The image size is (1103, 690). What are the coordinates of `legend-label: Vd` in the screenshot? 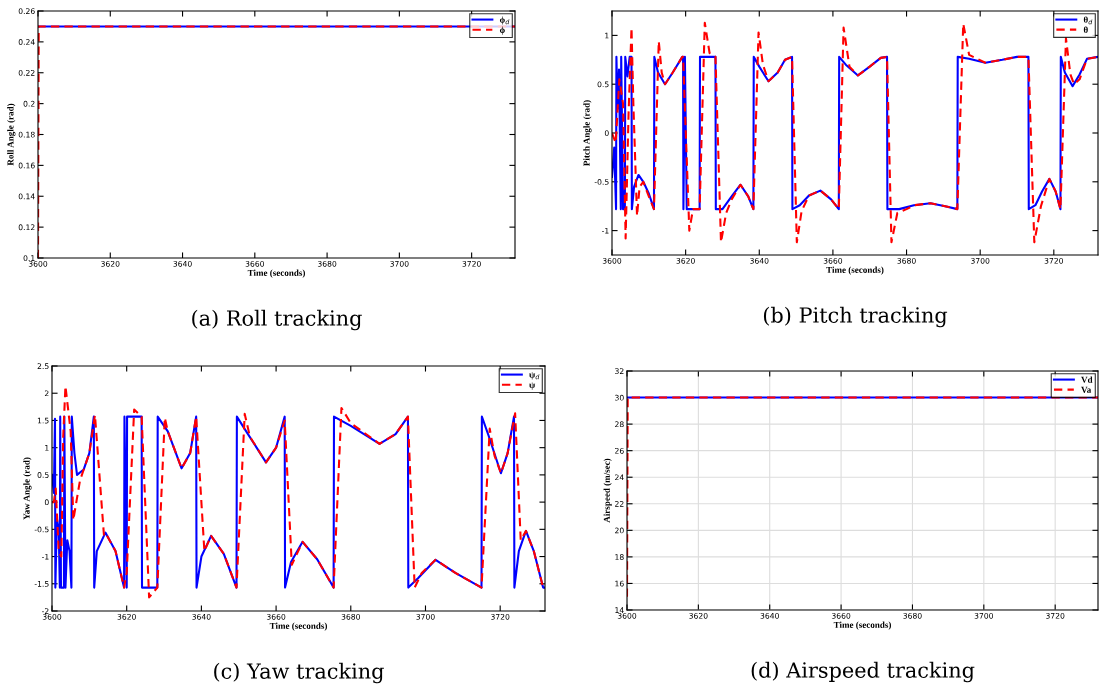 It's located at (1087, 379).